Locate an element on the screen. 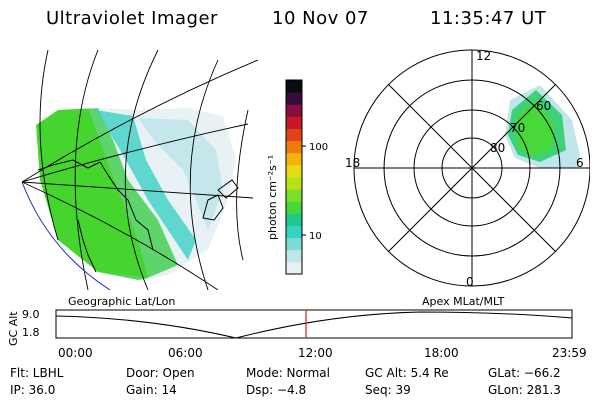 This screenshot has width=600, height=400. timeline-ytick-1.8: 1.8 is located at coordinates (31, 332).